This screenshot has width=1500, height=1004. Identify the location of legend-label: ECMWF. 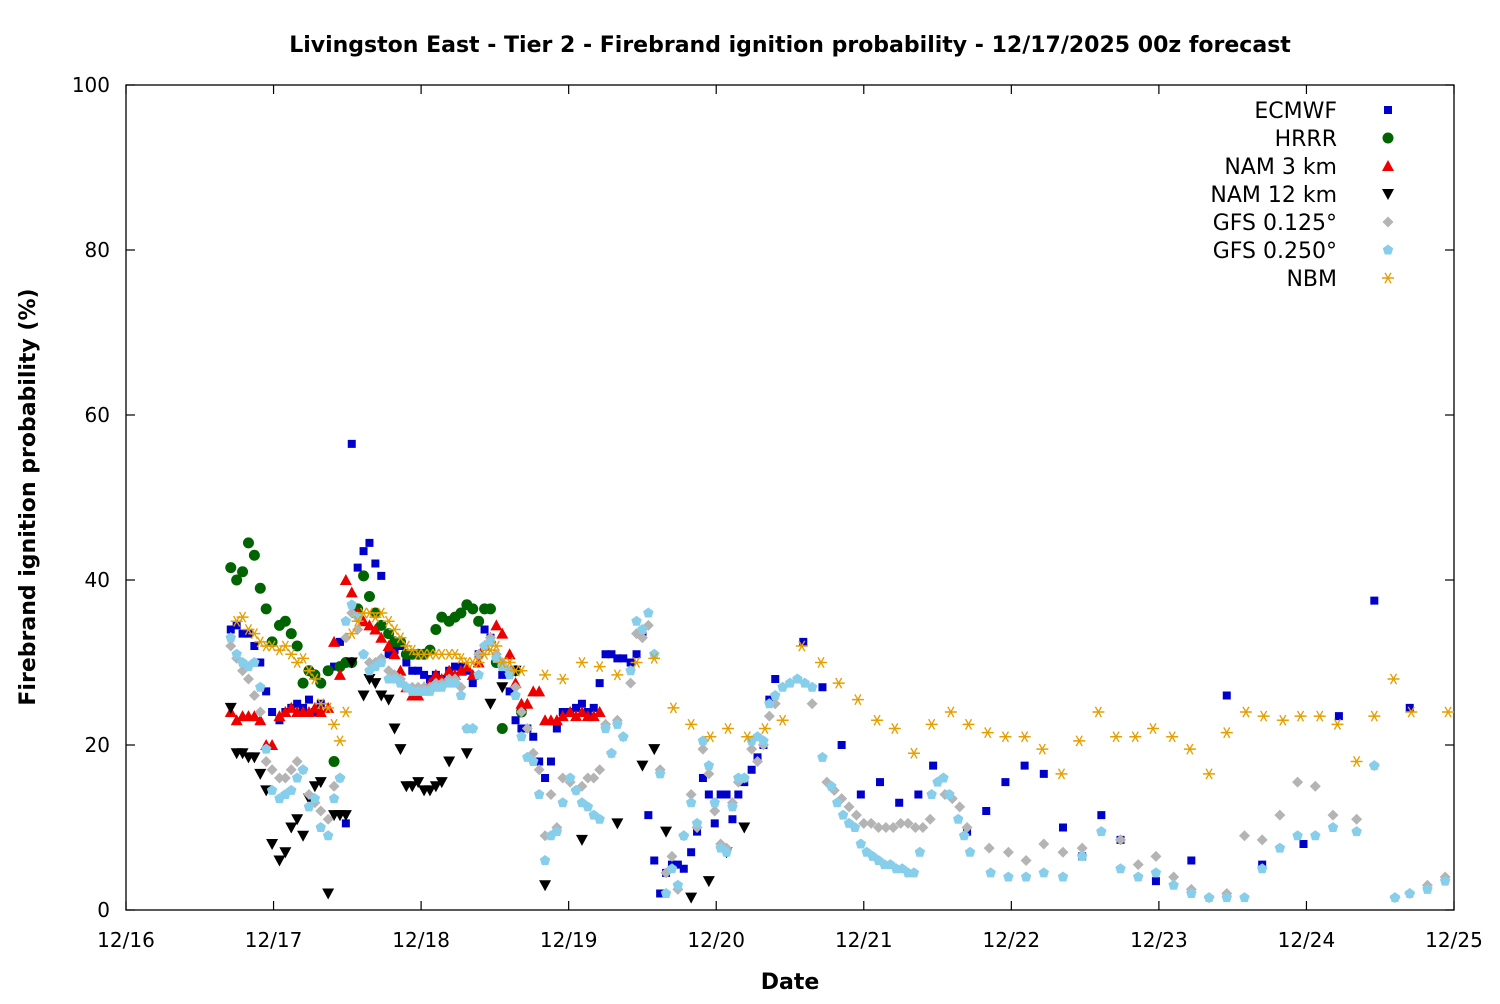
(1295, 111).